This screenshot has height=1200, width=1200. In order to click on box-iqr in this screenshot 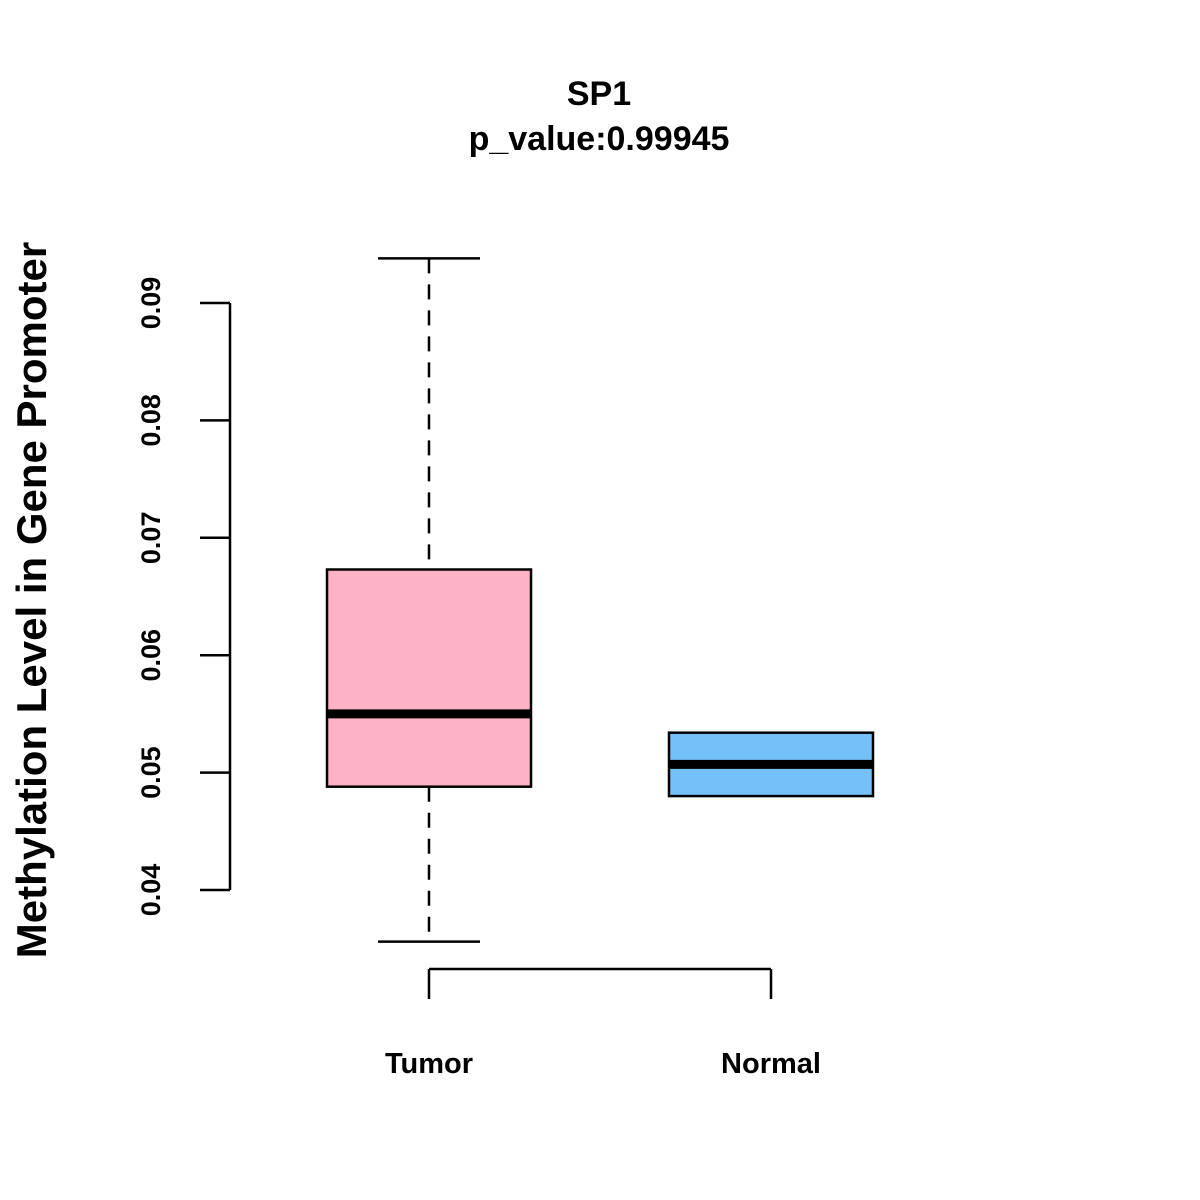, I will do `click(429, 678)`.